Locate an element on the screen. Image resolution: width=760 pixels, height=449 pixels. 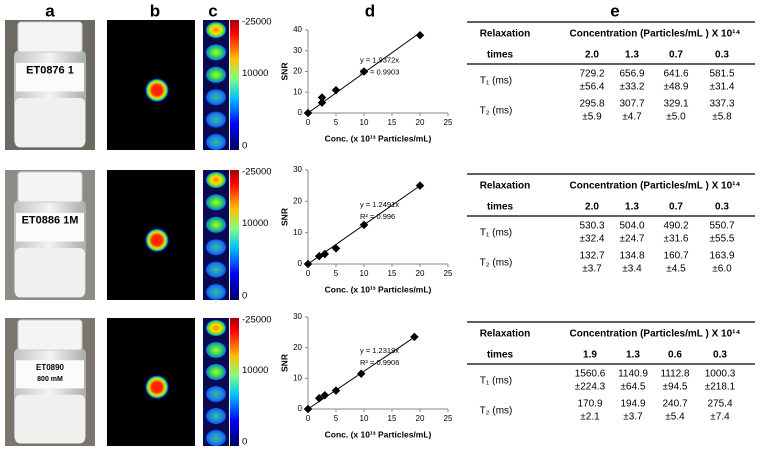
cell-value: 329.1 is located at coordinates (675, 104).